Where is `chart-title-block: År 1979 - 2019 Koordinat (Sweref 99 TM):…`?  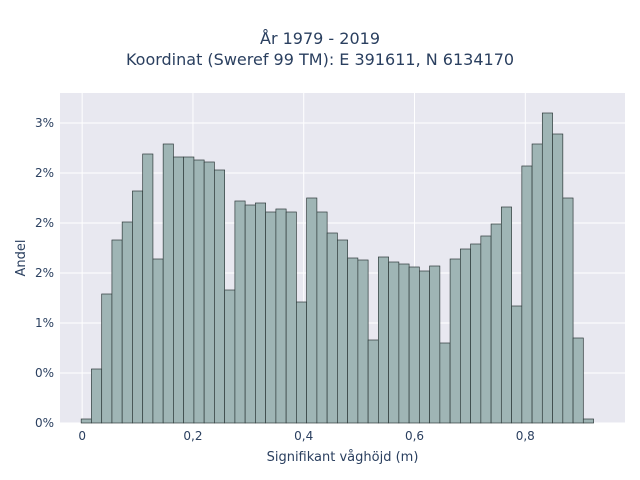 chart-title-block: År 1979 - 2019 Koordinat (Sweref 99 TM):… is located at coordinates (320, 49).